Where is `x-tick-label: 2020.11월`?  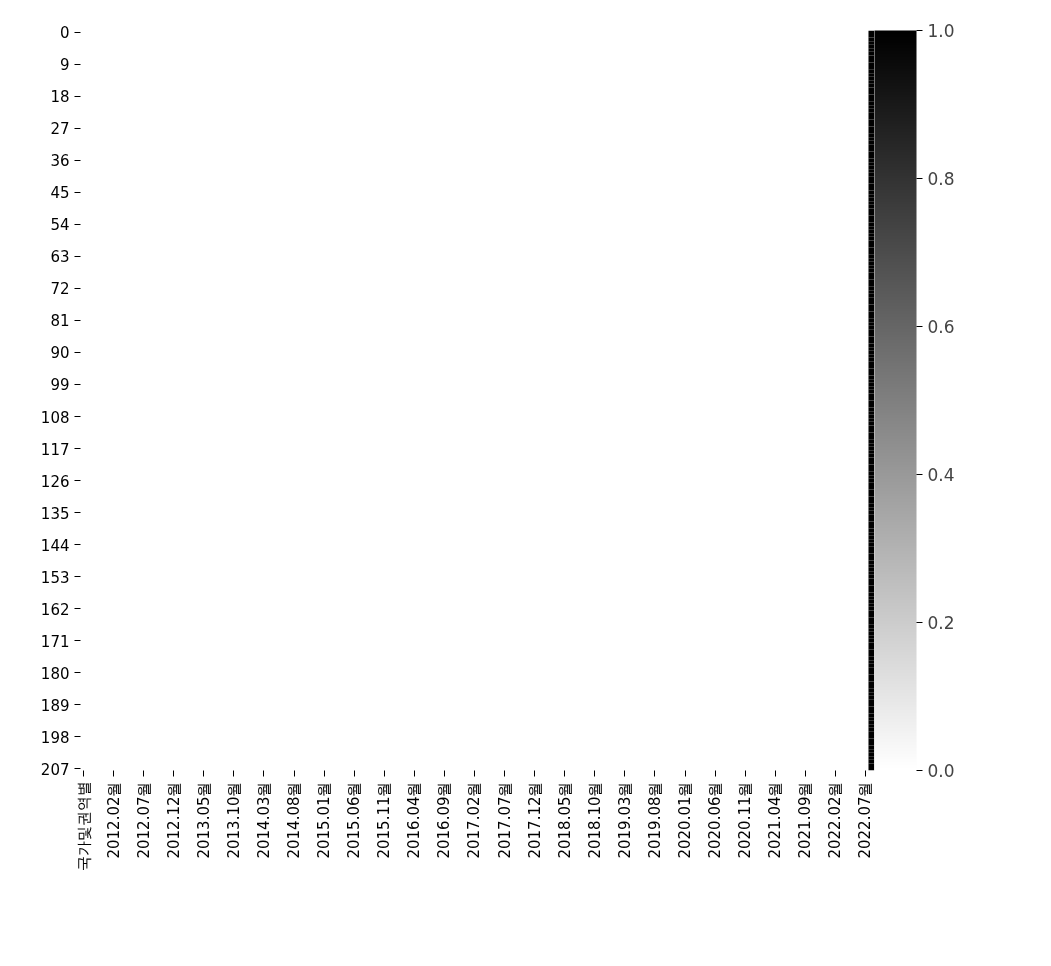 x-tick-label: 2020.11월 is located at coordinates (745, 820).